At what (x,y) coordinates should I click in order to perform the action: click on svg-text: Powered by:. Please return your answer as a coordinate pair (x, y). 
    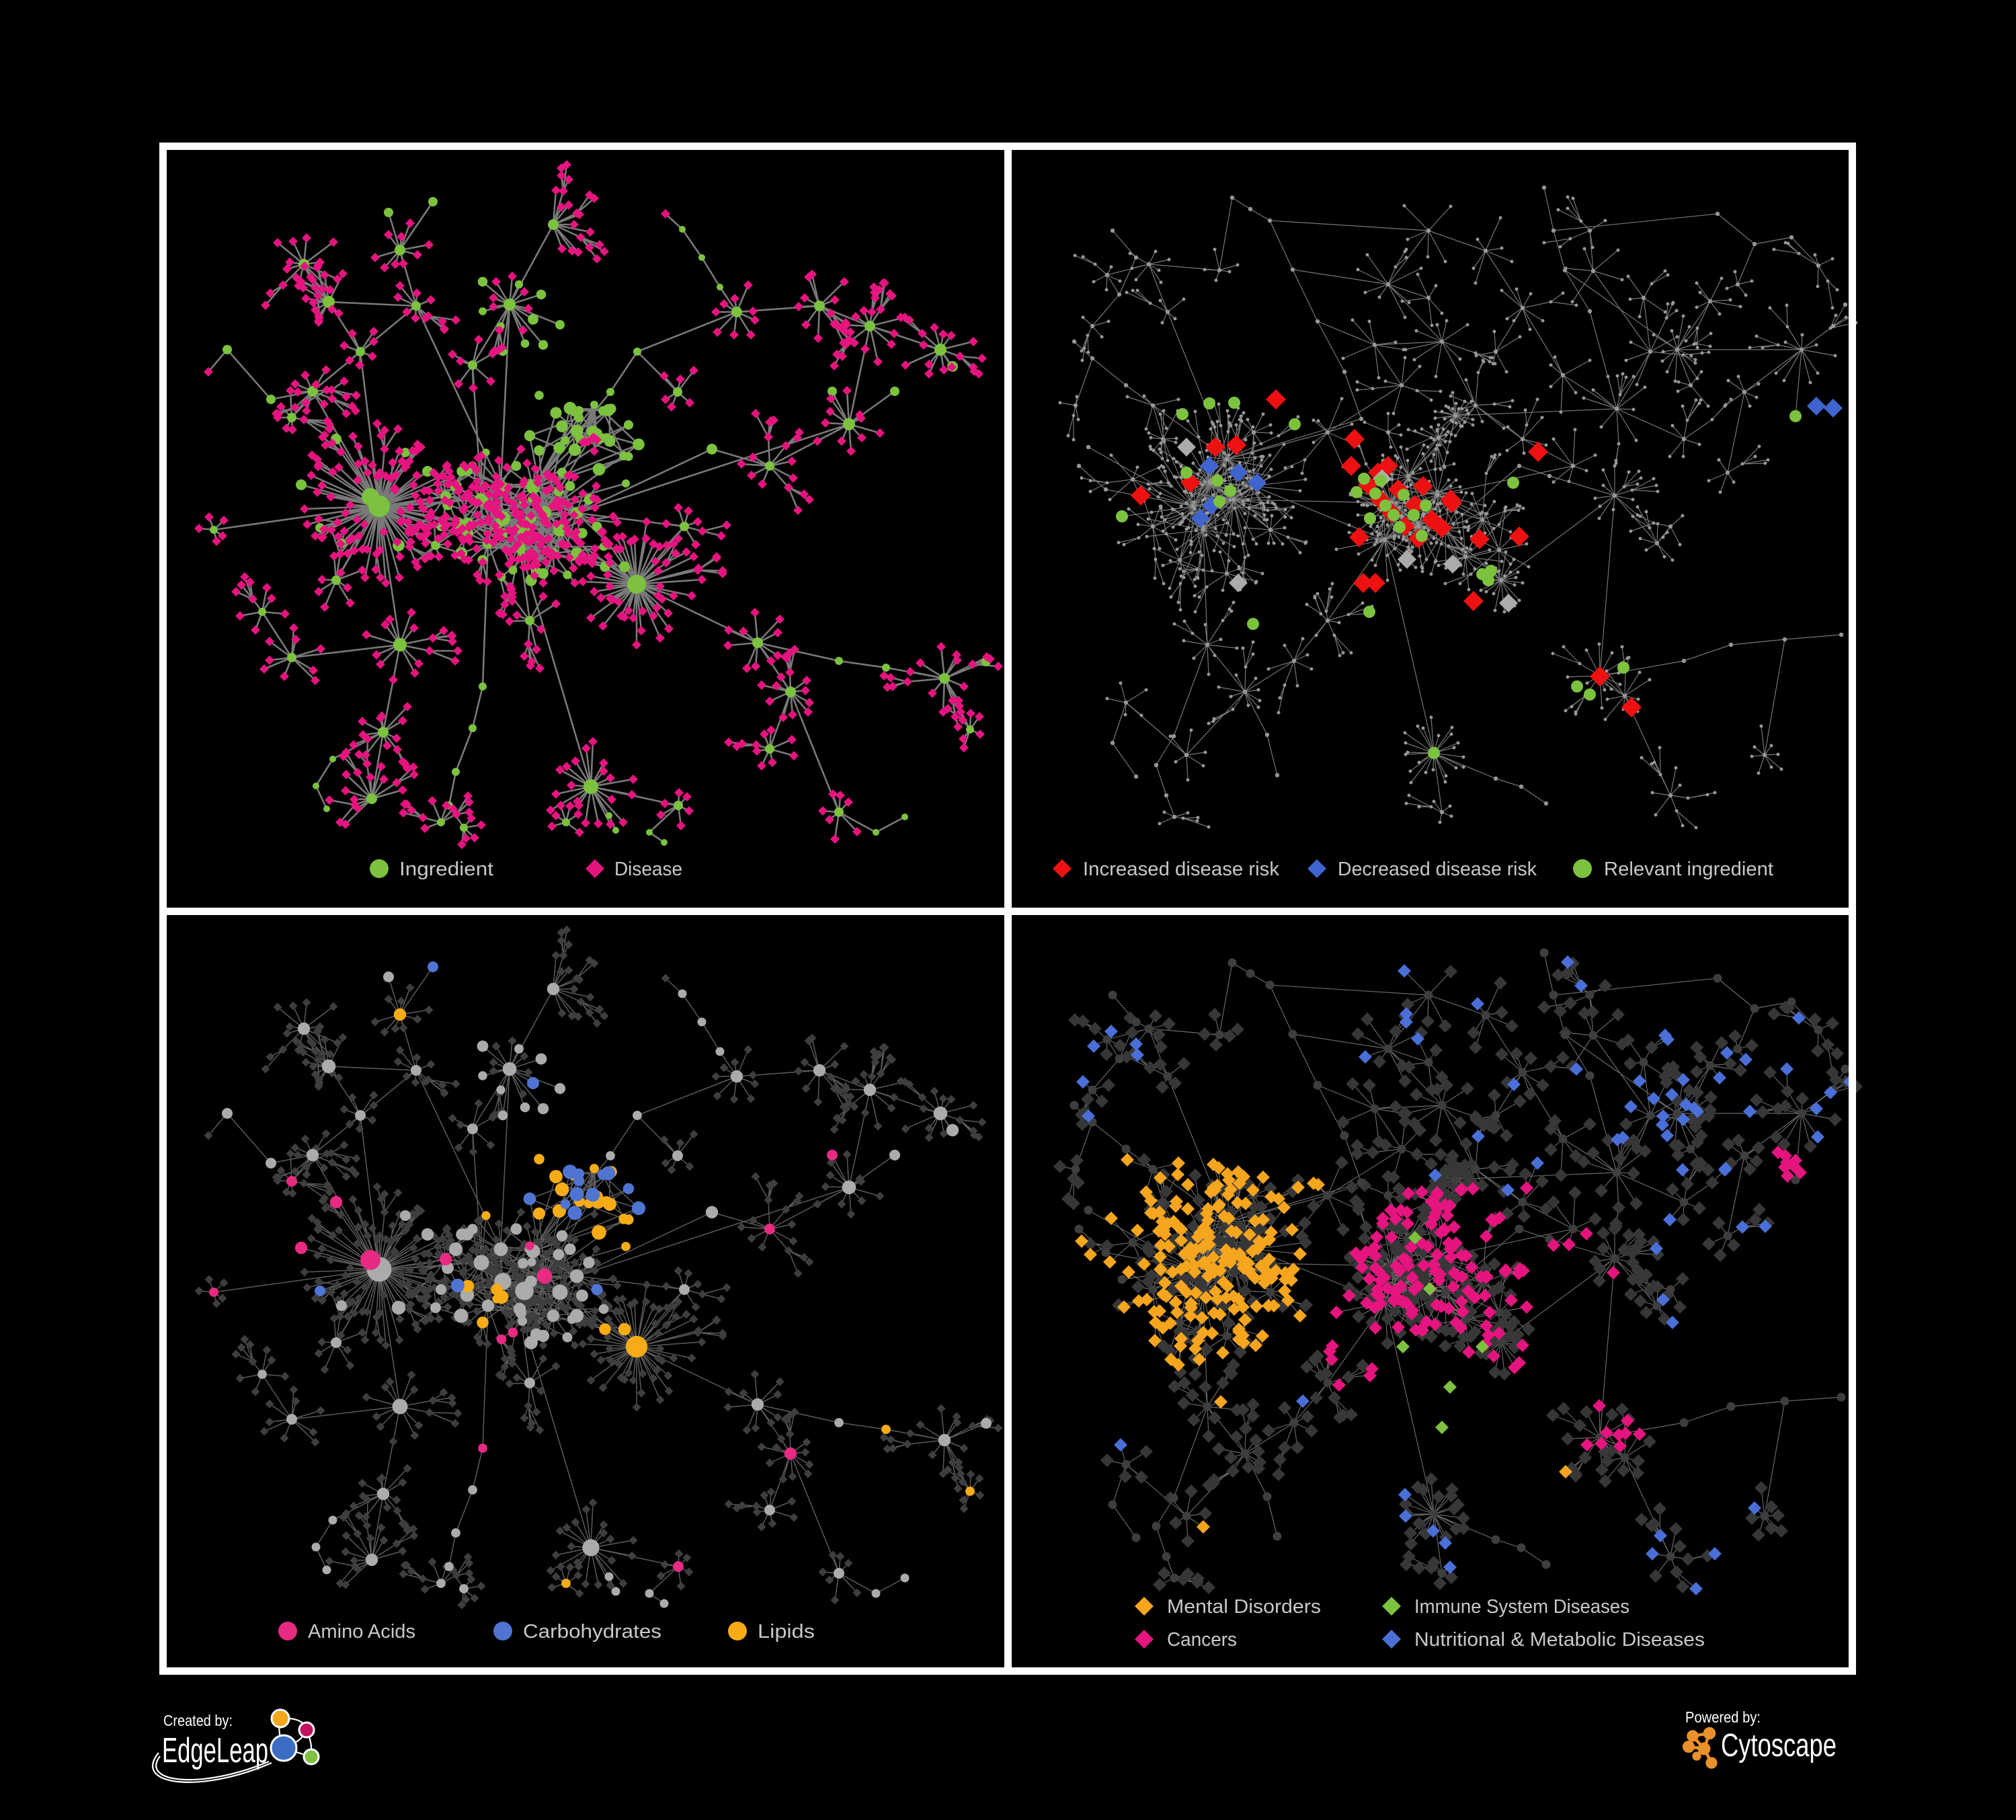
    Looking at the image, I should click on (1723, 1717).